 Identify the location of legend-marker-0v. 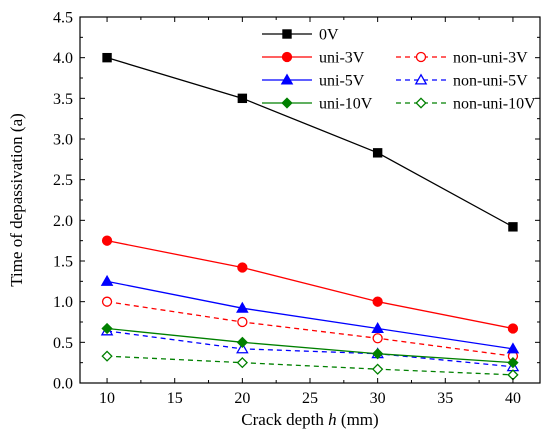
(287, 34).